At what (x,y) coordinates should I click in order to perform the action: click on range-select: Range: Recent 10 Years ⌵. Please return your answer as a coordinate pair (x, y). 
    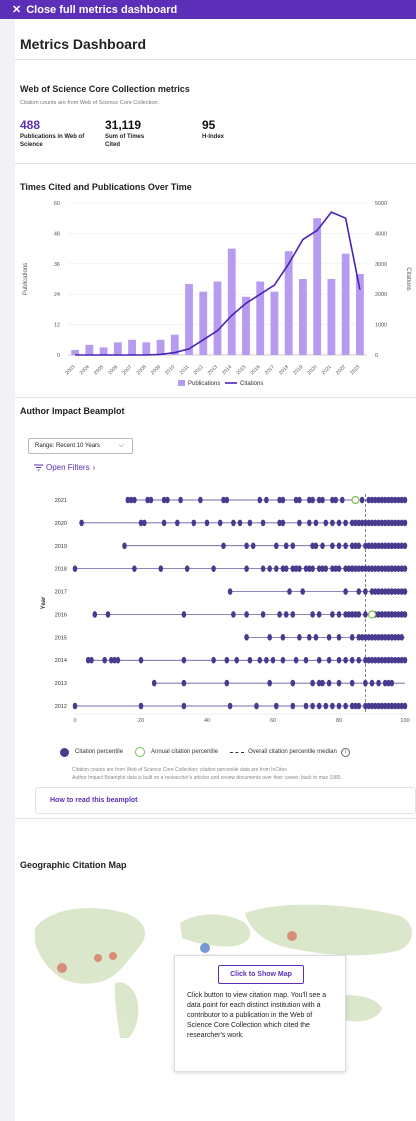
    Looking at the image, I should click on (80, 446).